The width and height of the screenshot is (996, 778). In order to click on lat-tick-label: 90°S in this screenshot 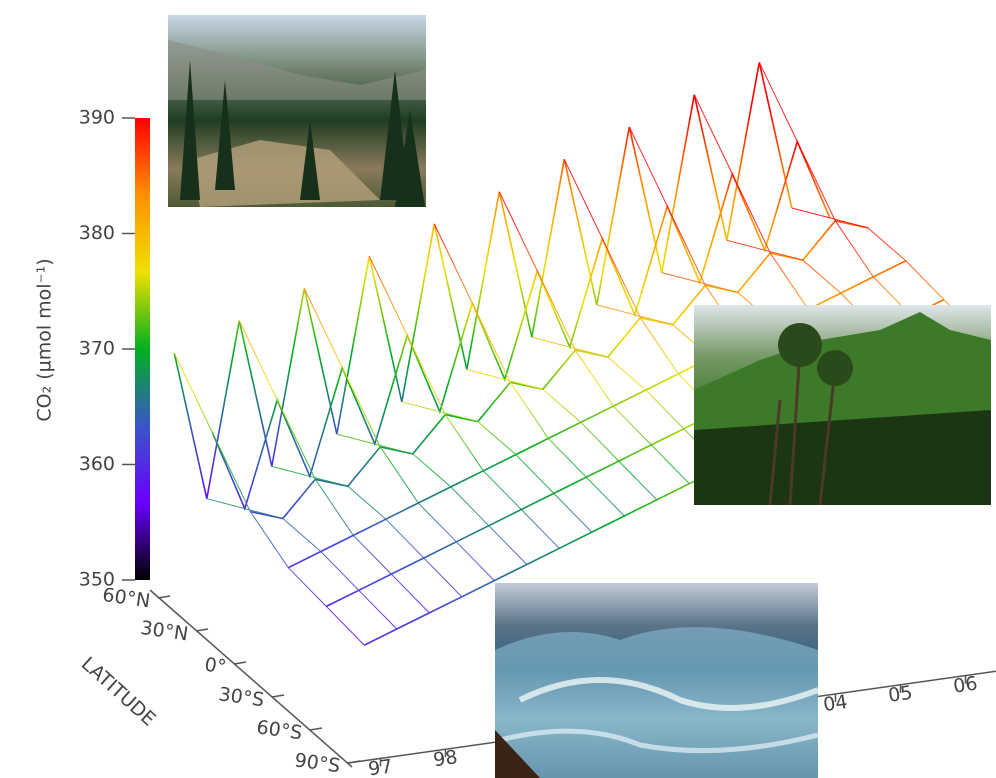, I will do `click(317, 763)`.